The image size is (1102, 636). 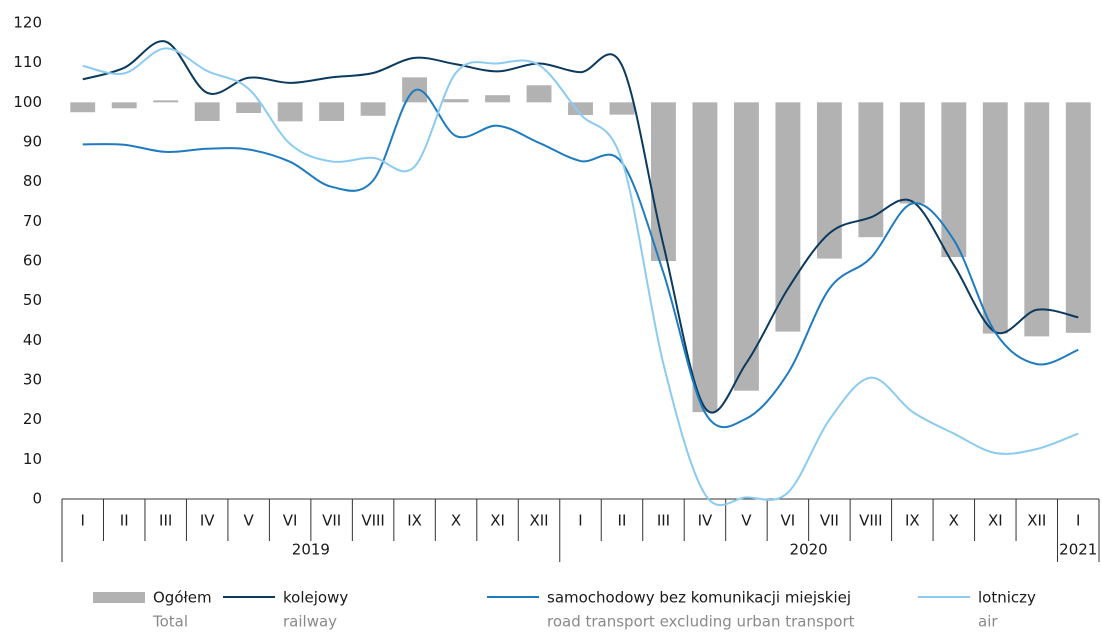 I want to click on y-tick-label: 50, so click(x=32, y=300).